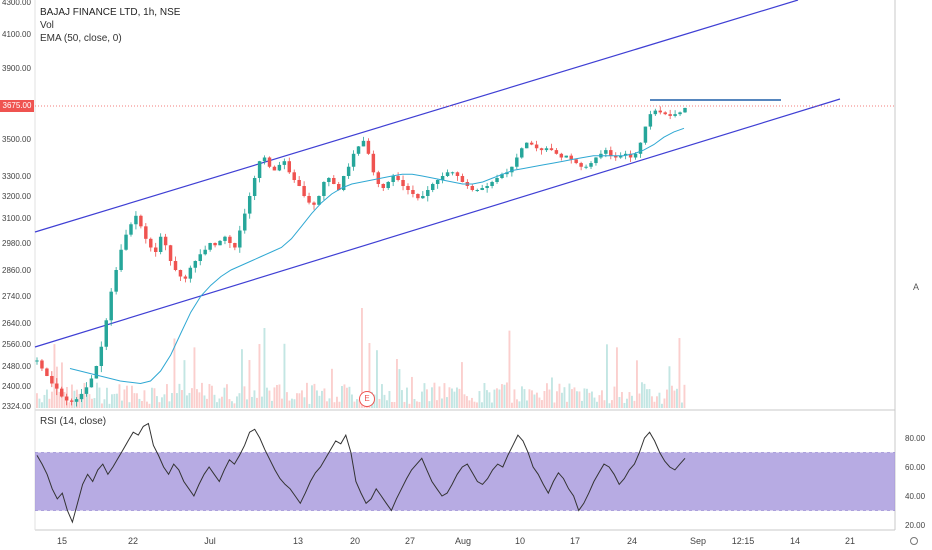  I want to click on time-tick-label: 15, so click(62, 541).